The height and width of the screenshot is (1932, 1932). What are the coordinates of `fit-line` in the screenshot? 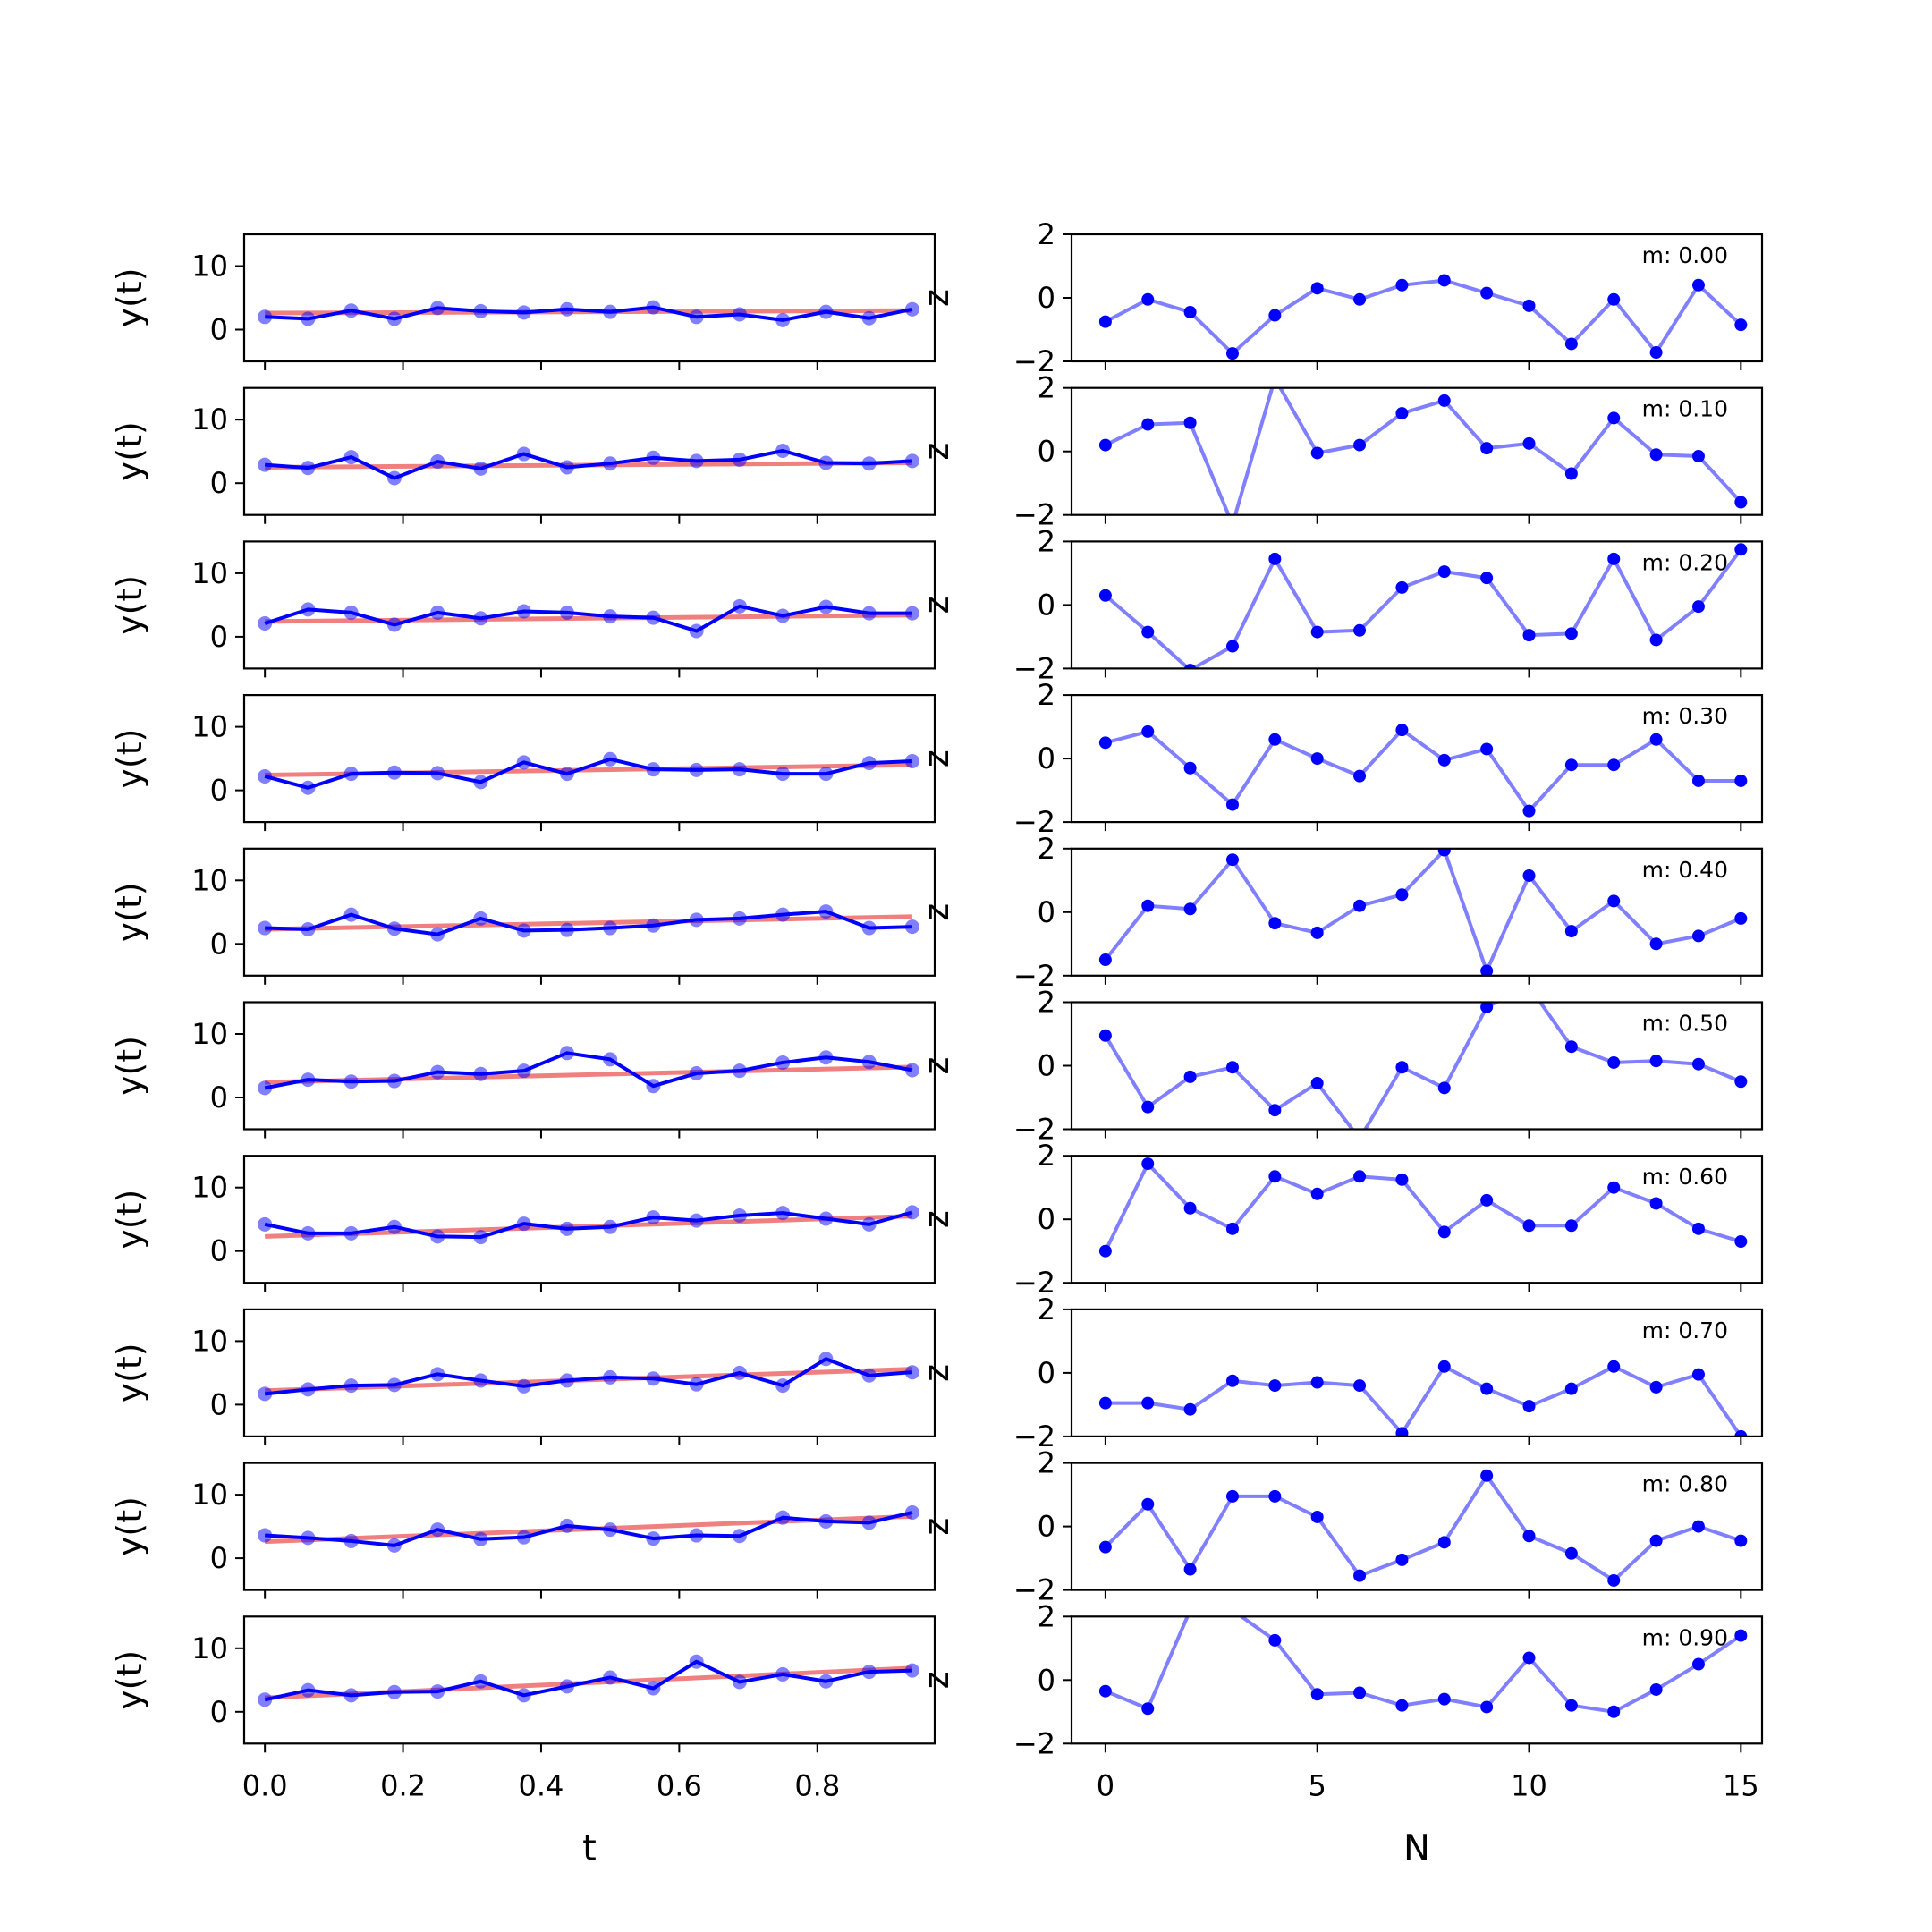 It's located at (588, 923).